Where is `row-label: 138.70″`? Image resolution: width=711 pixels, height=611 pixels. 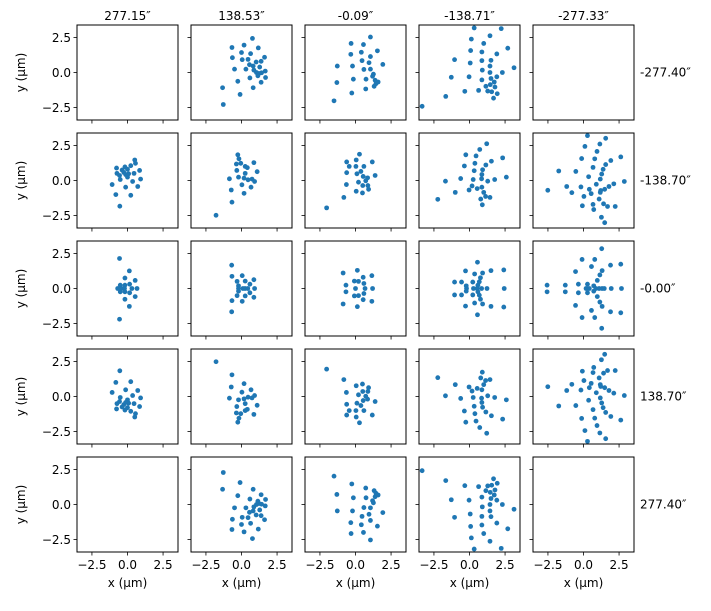 row-label: 138.70″ is located at coordinates (663, 397).